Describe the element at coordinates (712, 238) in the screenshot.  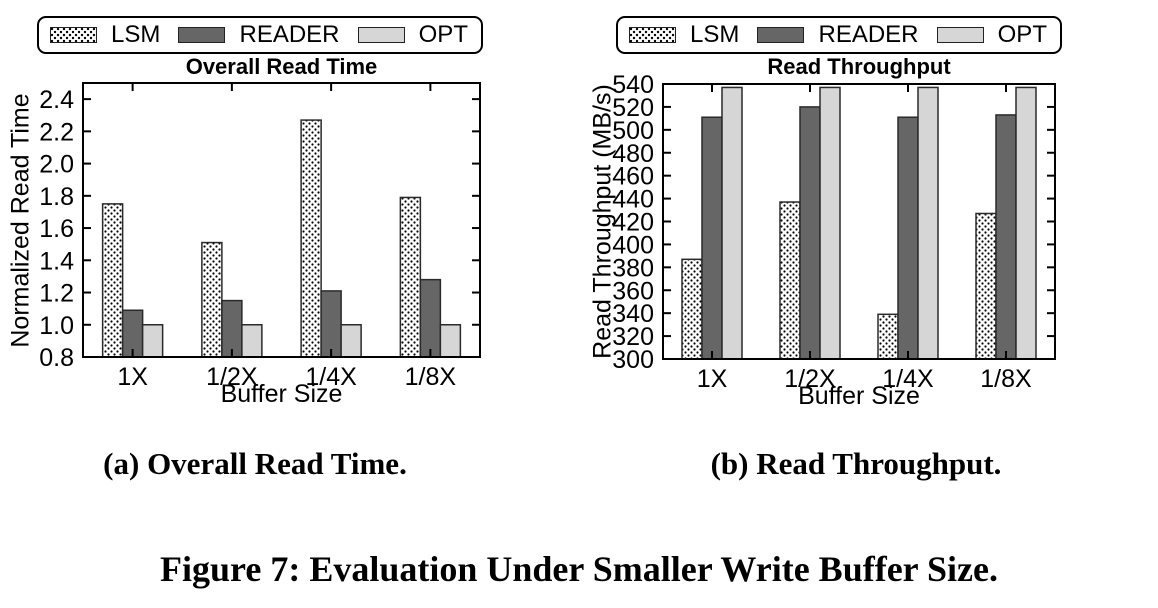
I see `bar-reader-1X` at that location.